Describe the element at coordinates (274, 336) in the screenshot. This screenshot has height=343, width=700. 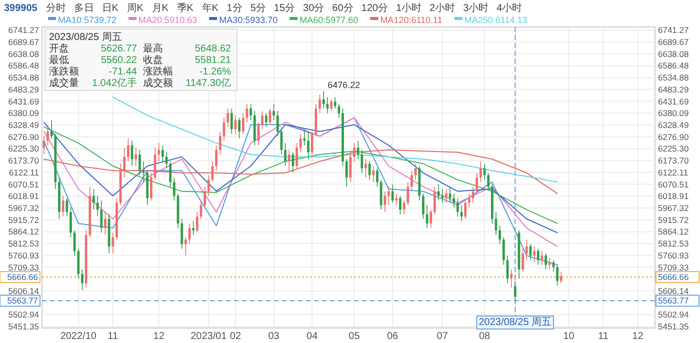
I see `x-tick-label: 03` at that location.